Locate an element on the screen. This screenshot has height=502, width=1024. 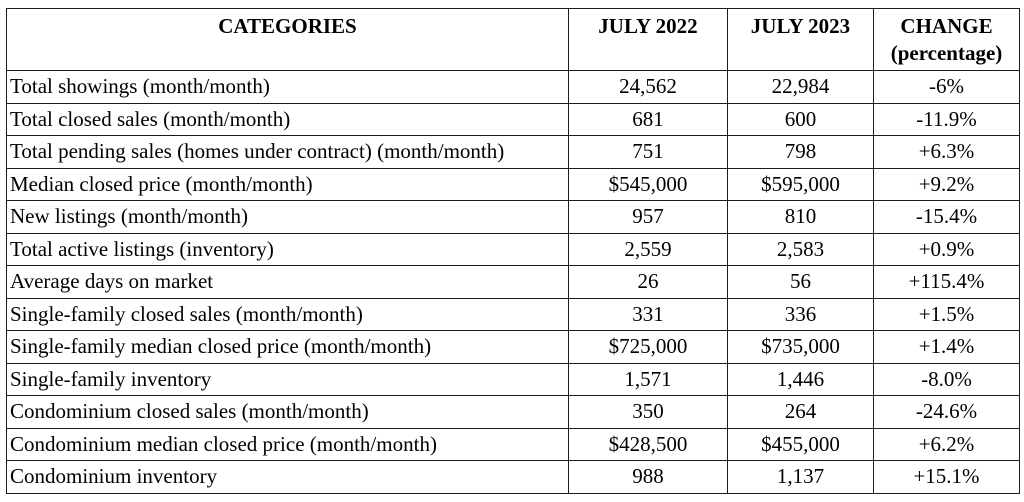
cell-jul2023: 22,984 is located at coordinates (800, 87).